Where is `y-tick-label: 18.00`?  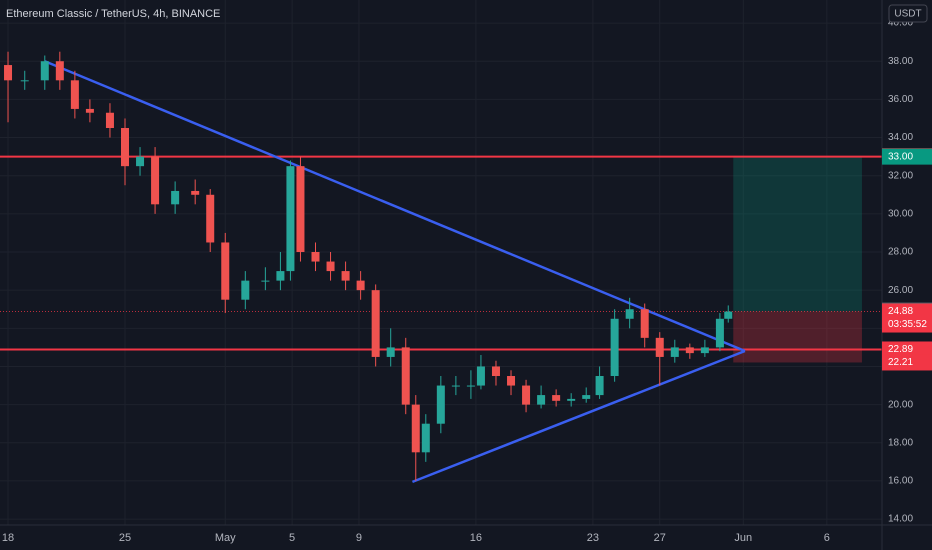 y-tick-label: 18.00 is located at coordinates (900, 442).